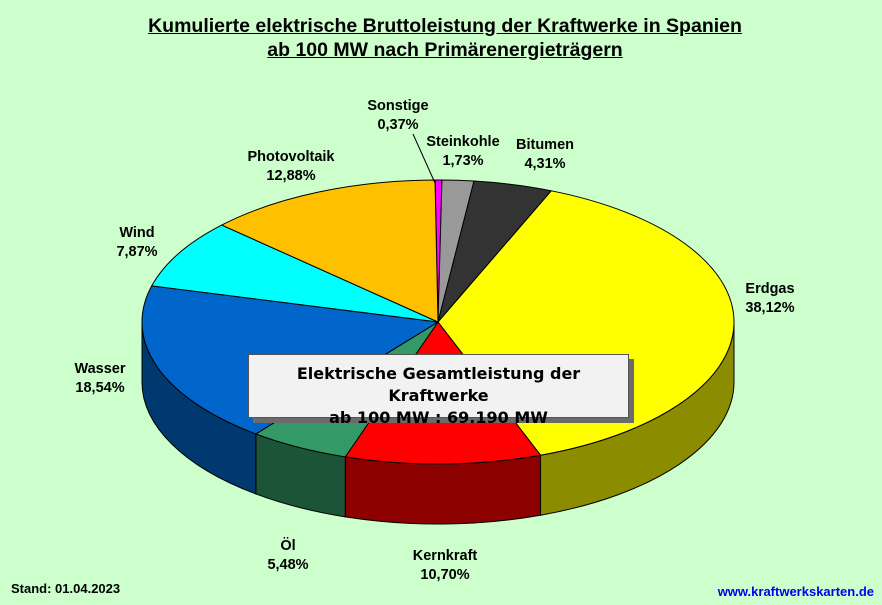  What do you see at coordinates (136, 233) in the screenshot?
I see `label-name-wind: Wind` at bounding box center [136, 233].